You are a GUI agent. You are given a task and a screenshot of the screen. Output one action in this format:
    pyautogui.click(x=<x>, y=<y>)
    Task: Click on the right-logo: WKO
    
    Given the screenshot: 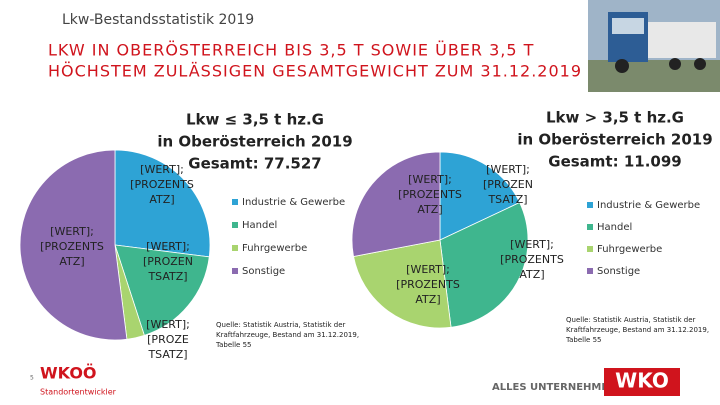 What is the action you would take?
    pyautogui.click(x=642, y=381)
    